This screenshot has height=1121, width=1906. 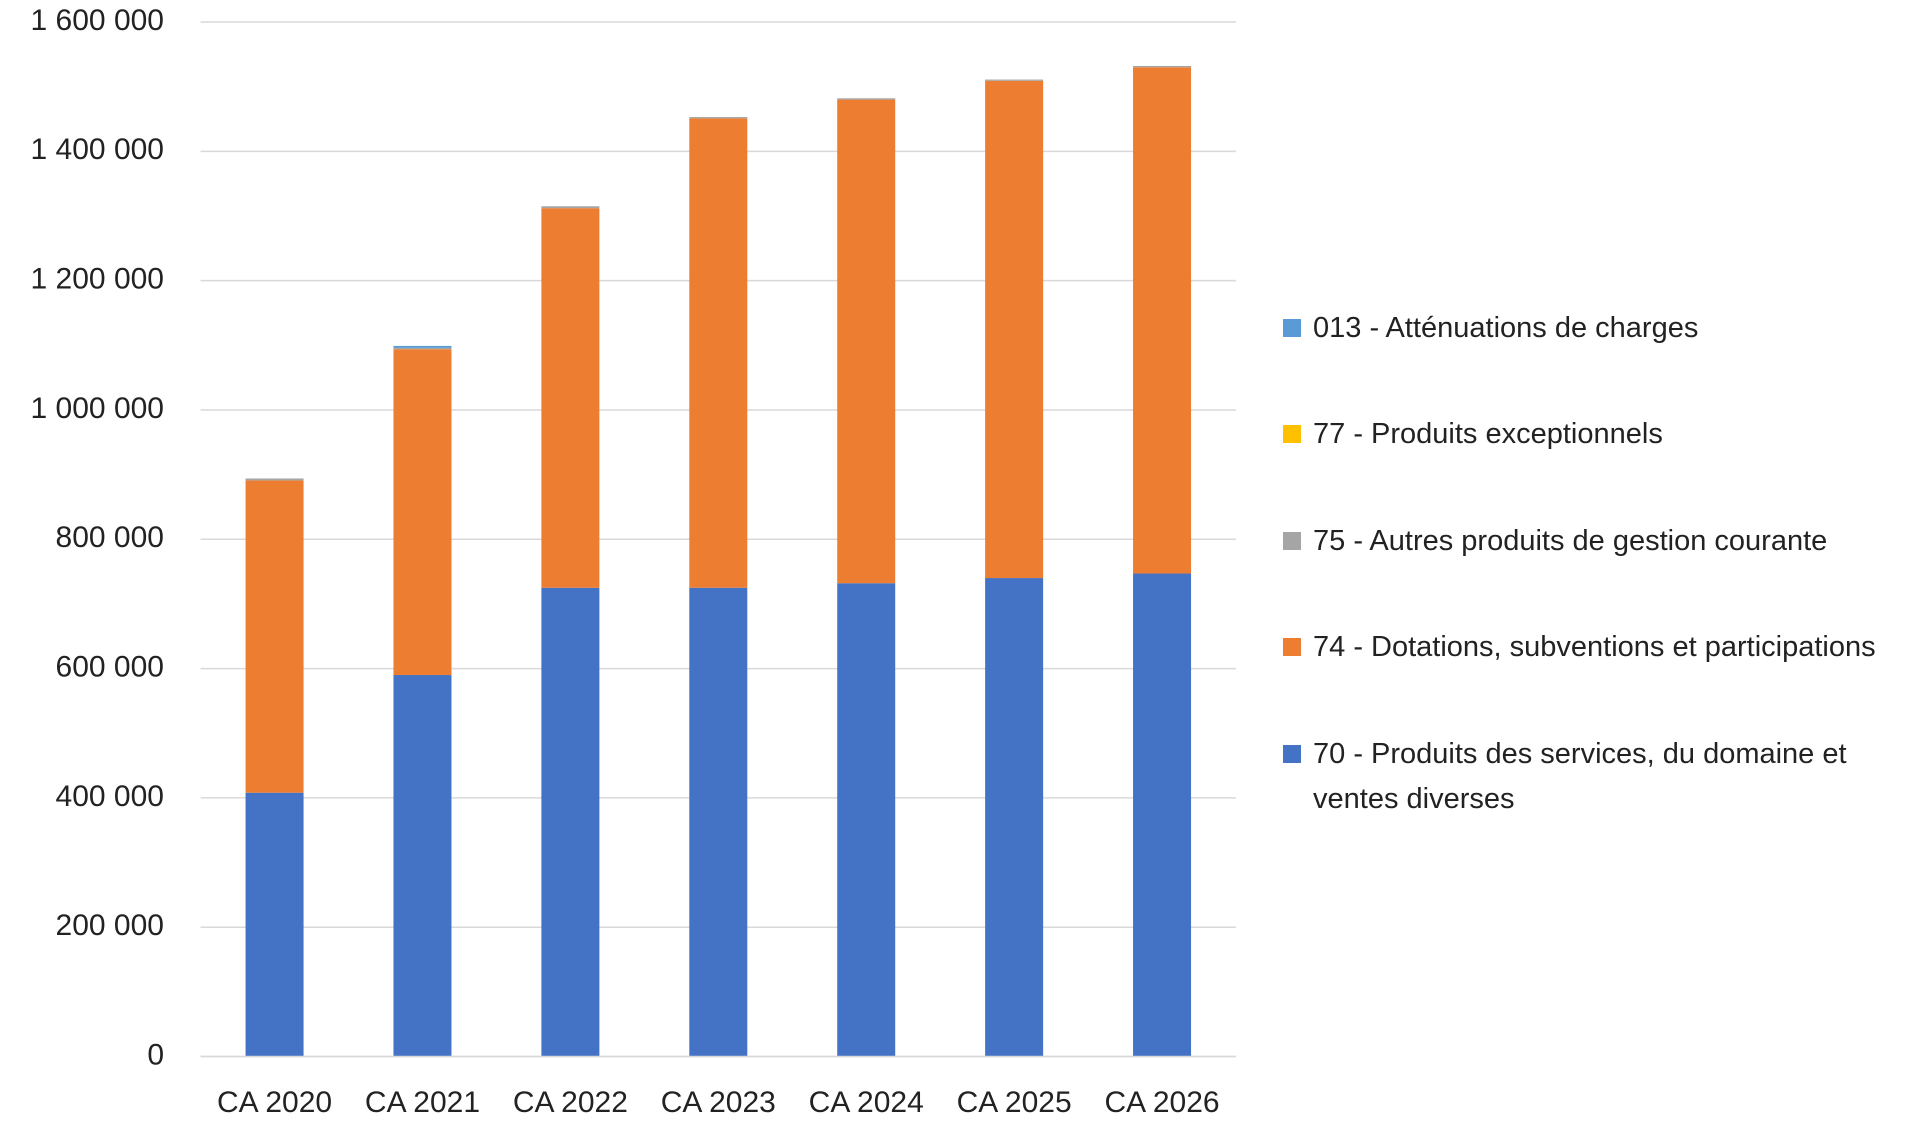 I want to click on x-tick-label: CA 2025, so click(x=1014, y=1102).